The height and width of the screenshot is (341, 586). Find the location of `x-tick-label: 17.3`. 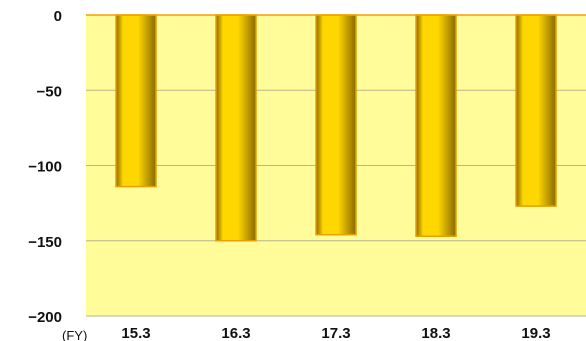

x-tick-label: 17.3 is located at coordinates (335, 333).